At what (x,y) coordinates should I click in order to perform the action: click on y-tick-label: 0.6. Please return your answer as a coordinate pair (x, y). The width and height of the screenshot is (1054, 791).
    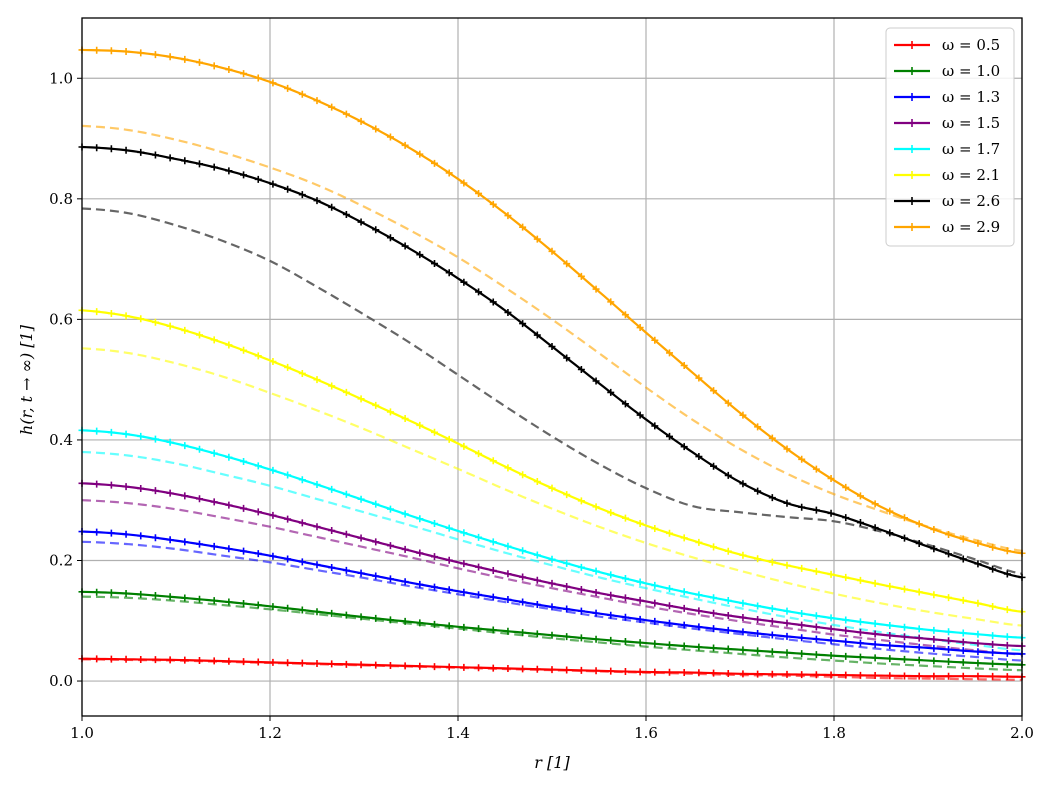
    Looking at the image, I should click on (61, 319).